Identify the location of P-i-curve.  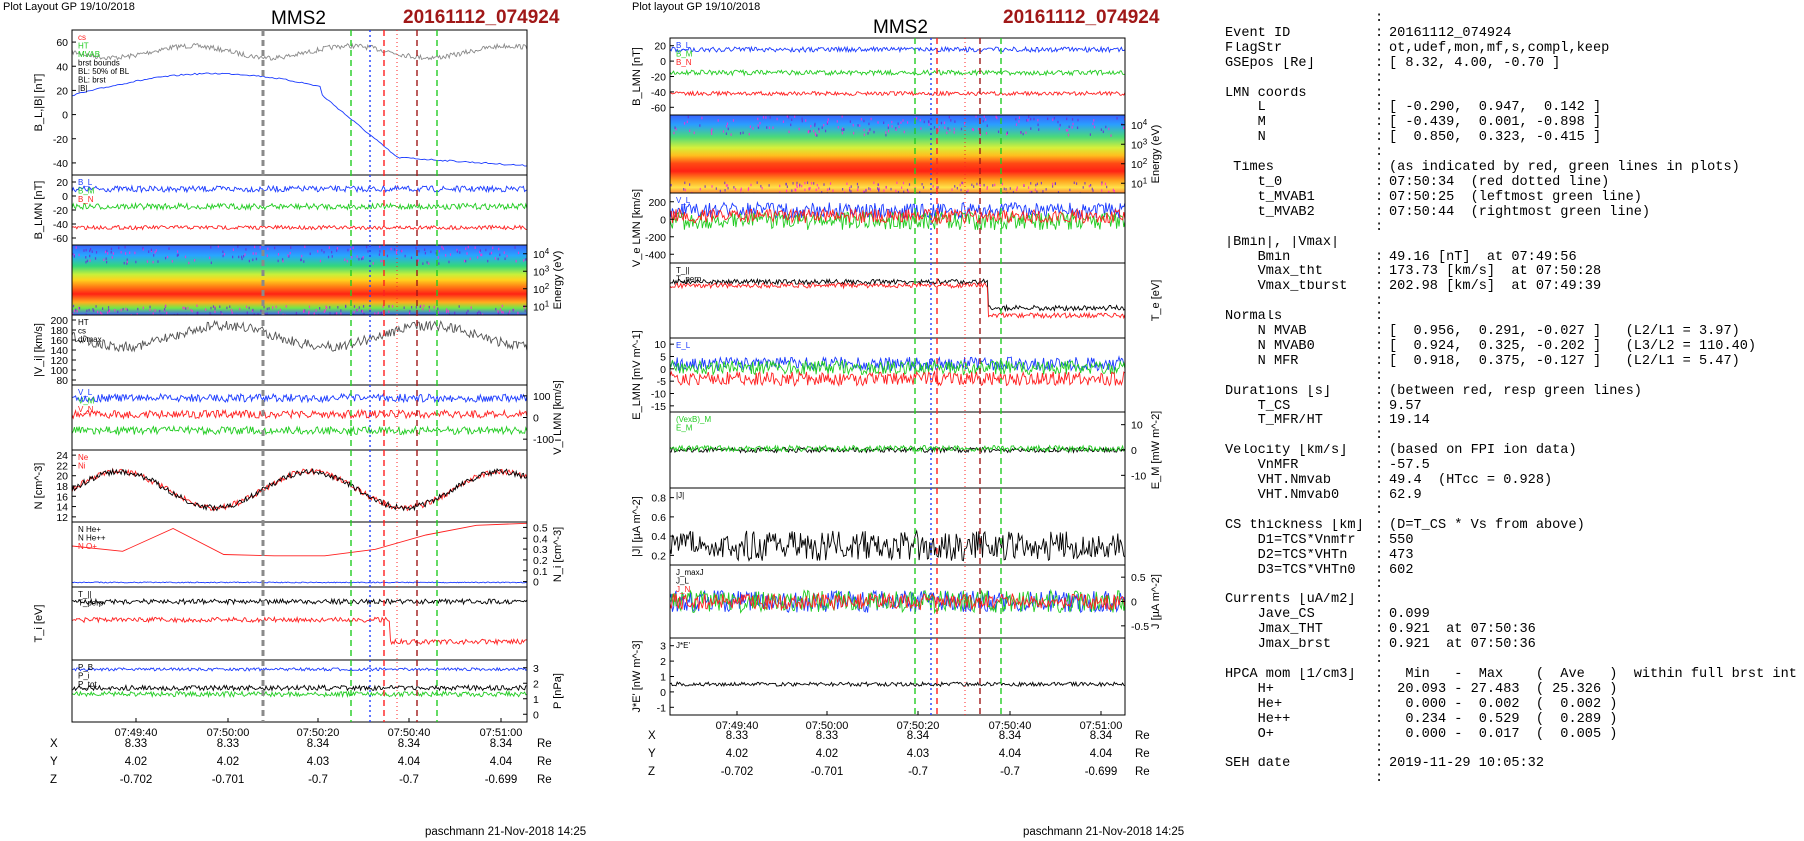
(299, 694).